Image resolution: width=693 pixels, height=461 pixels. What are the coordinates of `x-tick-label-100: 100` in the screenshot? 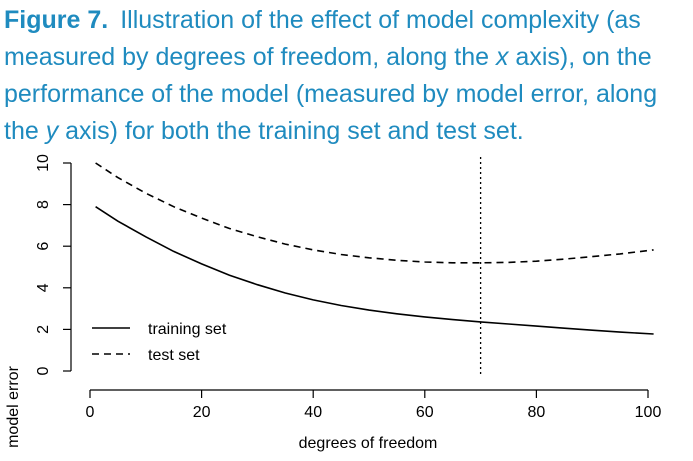 It's located at (648, 412).